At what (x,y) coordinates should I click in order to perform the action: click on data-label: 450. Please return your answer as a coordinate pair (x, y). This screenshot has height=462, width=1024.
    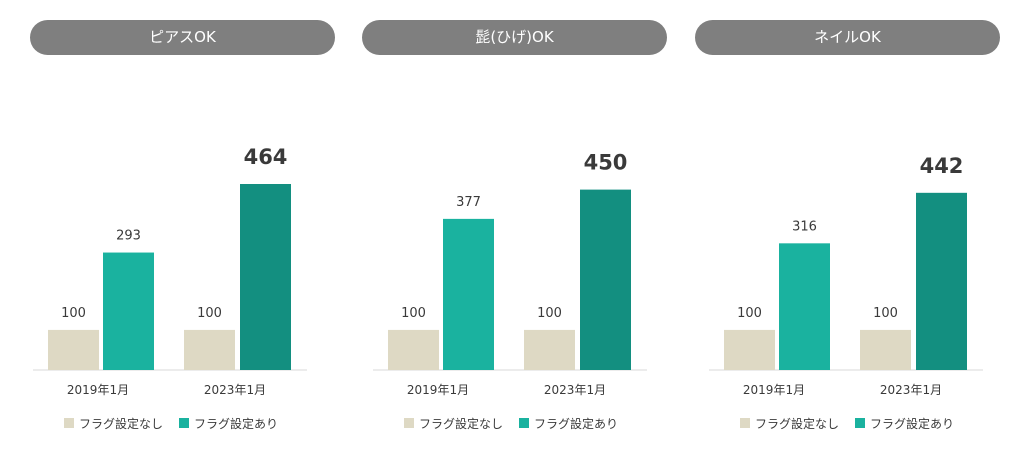
    Looking at the image, I should click on (606, 163).